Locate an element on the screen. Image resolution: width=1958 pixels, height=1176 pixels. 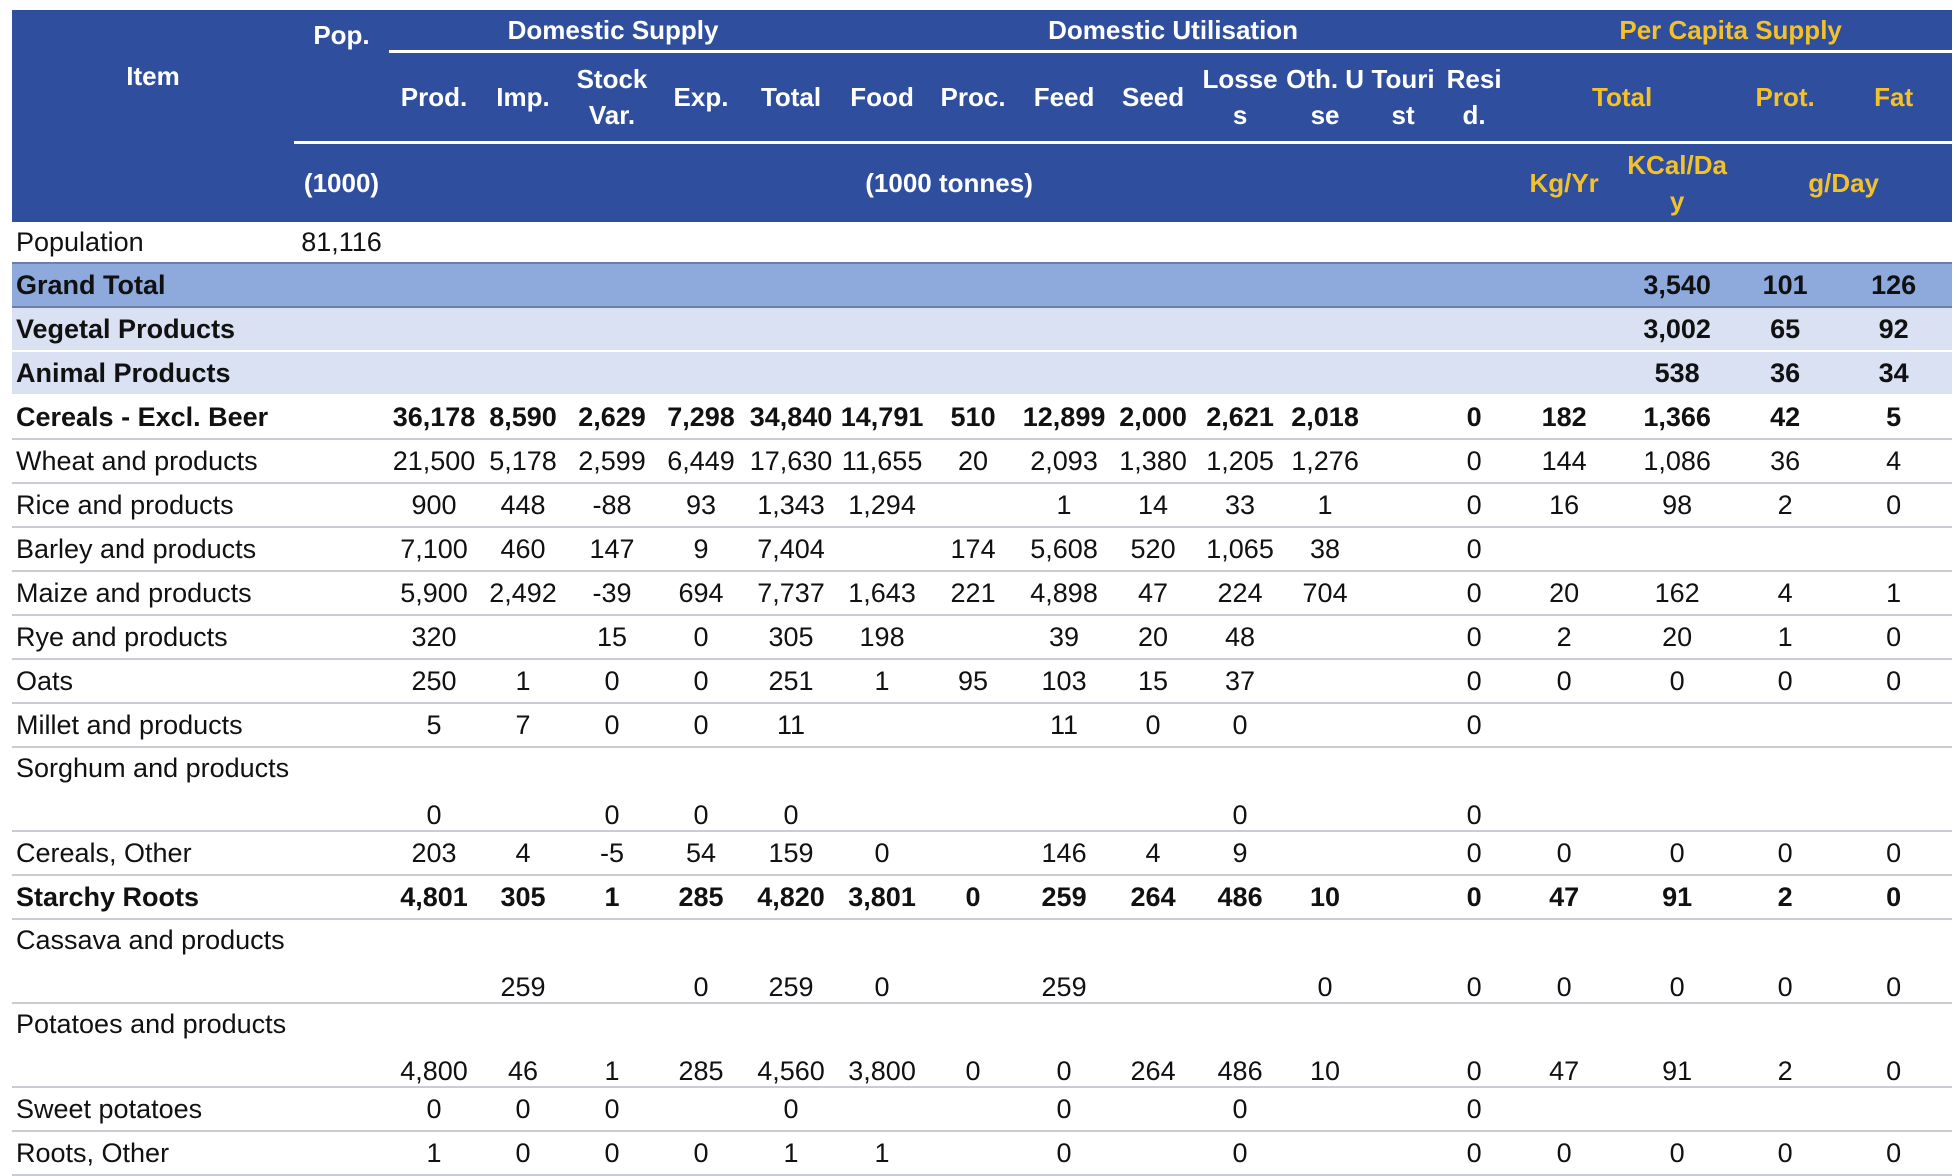
col-stock-var: Stock Var. is located at coordinates (612, 97).